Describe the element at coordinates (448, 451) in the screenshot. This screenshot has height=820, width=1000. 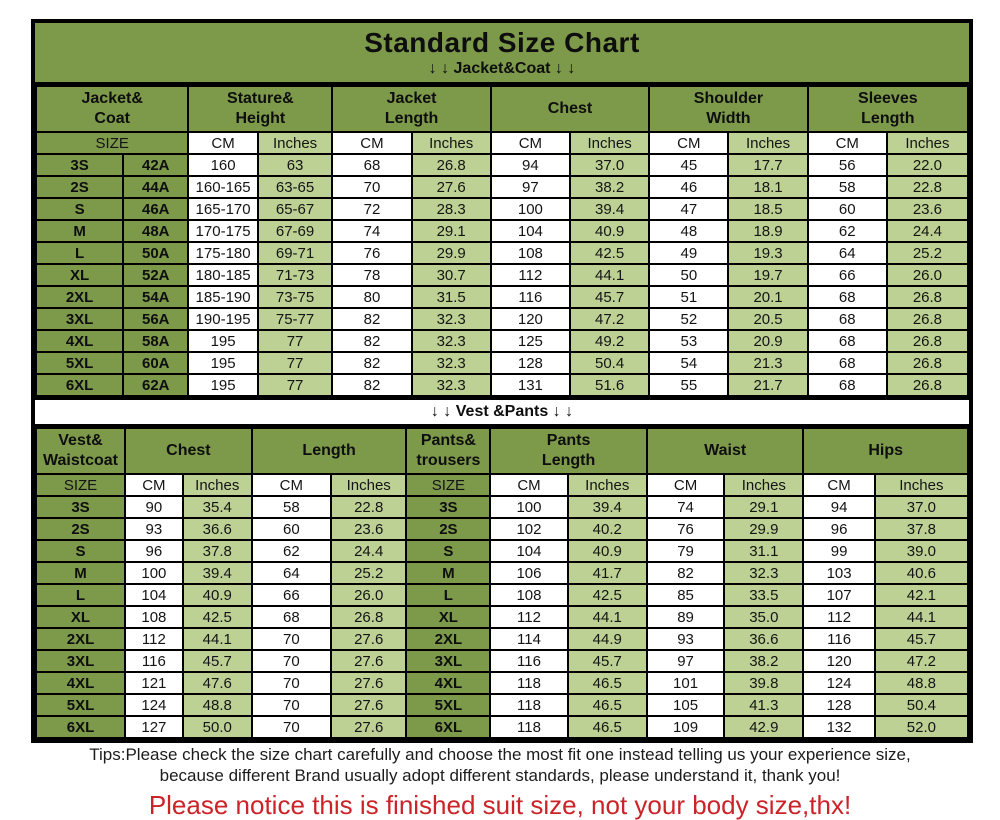
I see `group-header-pants-trousers: Pants& trousers` at that location.